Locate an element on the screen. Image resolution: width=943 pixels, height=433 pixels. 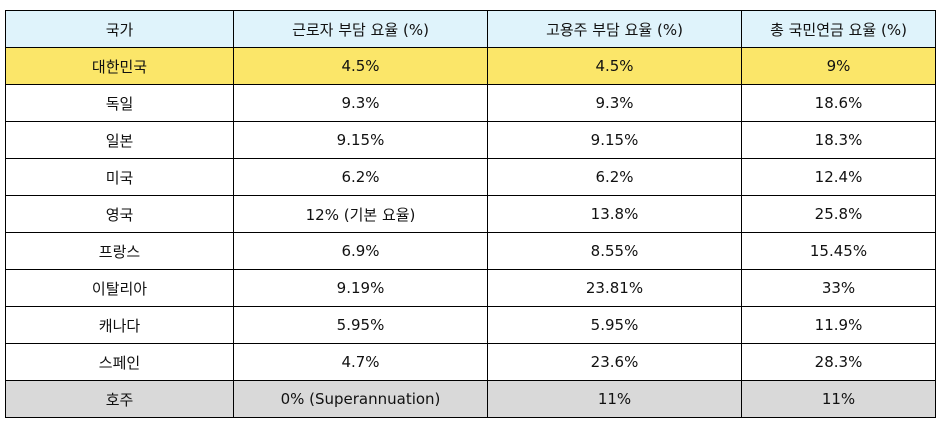
cell-employee-rate: 5.95% is located at coordinates (360, 325).